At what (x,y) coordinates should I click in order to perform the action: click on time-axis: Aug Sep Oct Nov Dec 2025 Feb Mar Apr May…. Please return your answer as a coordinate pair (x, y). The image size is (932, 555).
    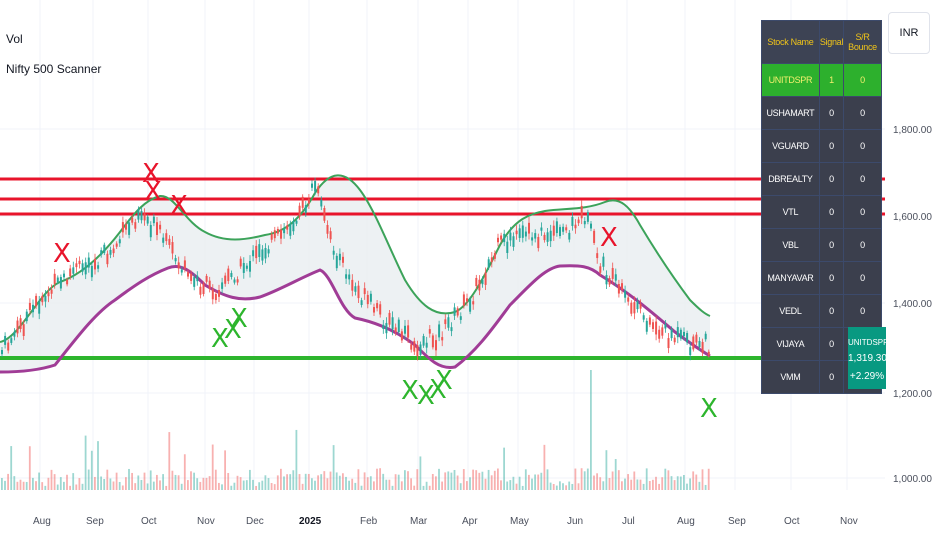
    Looking at the image, I should click on (445, 521).